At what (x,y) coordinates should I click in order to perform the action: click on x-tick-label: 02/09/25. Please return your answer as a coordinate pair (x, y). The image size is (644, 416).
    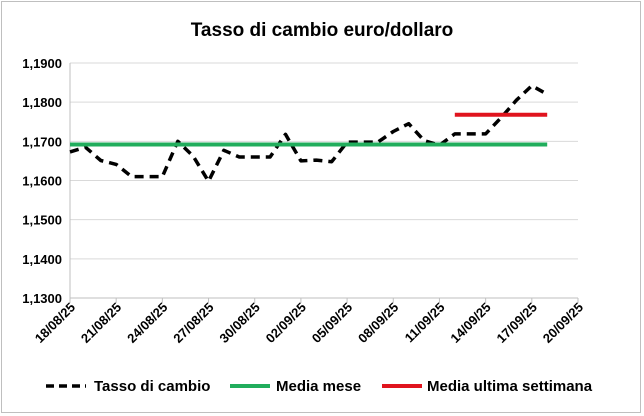
    Looking at the image, I should click on (286, 323).